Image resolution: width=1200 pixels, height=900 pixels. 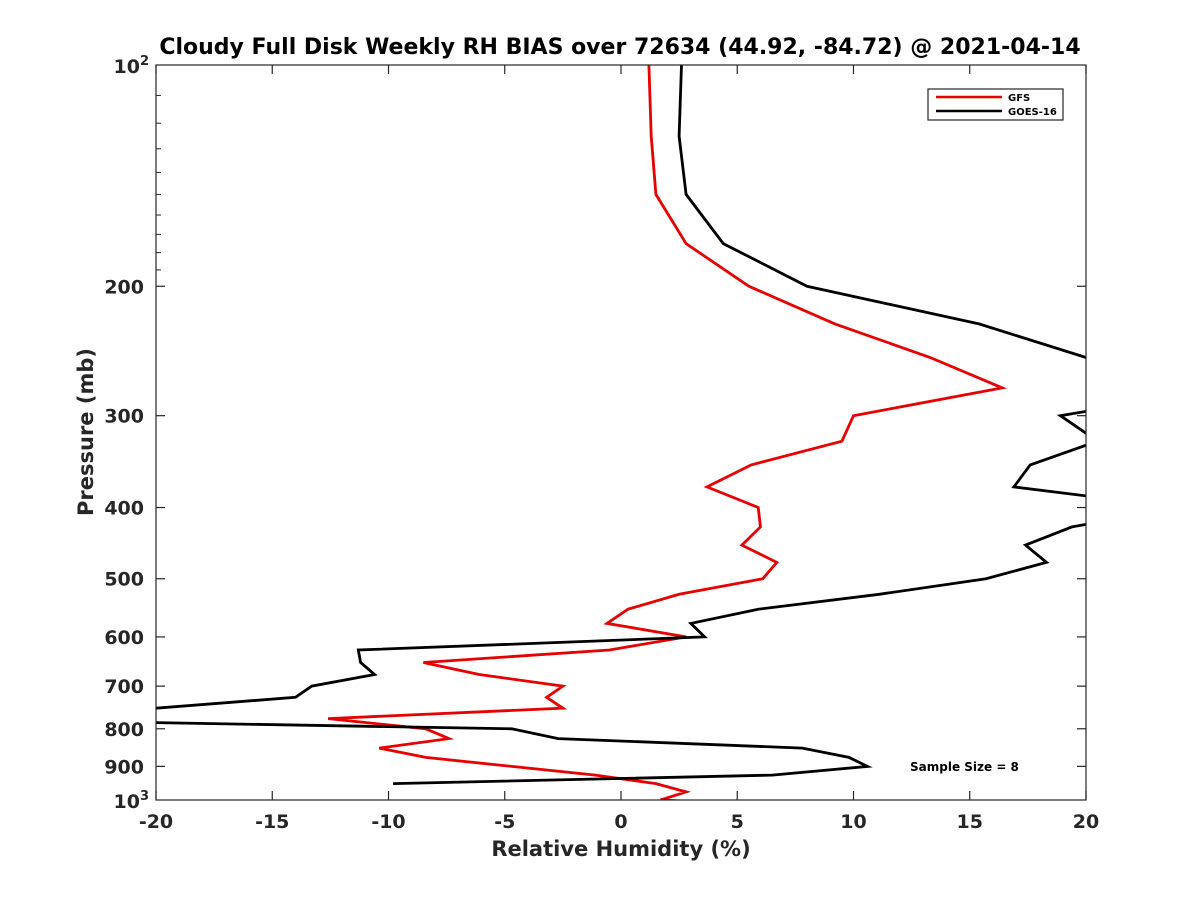 I want to click on y-tick-label: 500, so click(x=124, y=580).